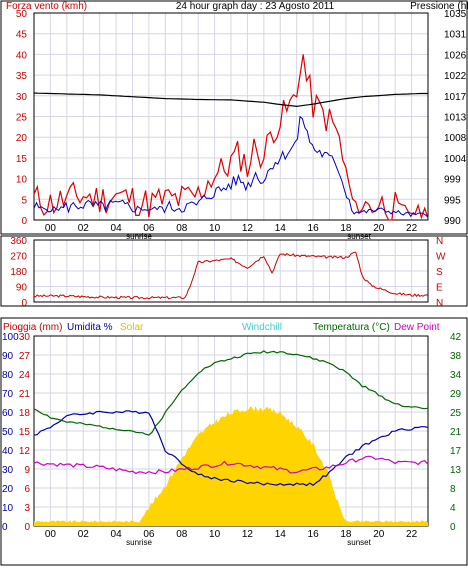 Image resolution: width=468 pixels, height=571 pixels. What do you see at coordinates (456, 394) in the screenshot?
I see `temperature-axis-tick-label: 29` at bounding box center [456, 394].